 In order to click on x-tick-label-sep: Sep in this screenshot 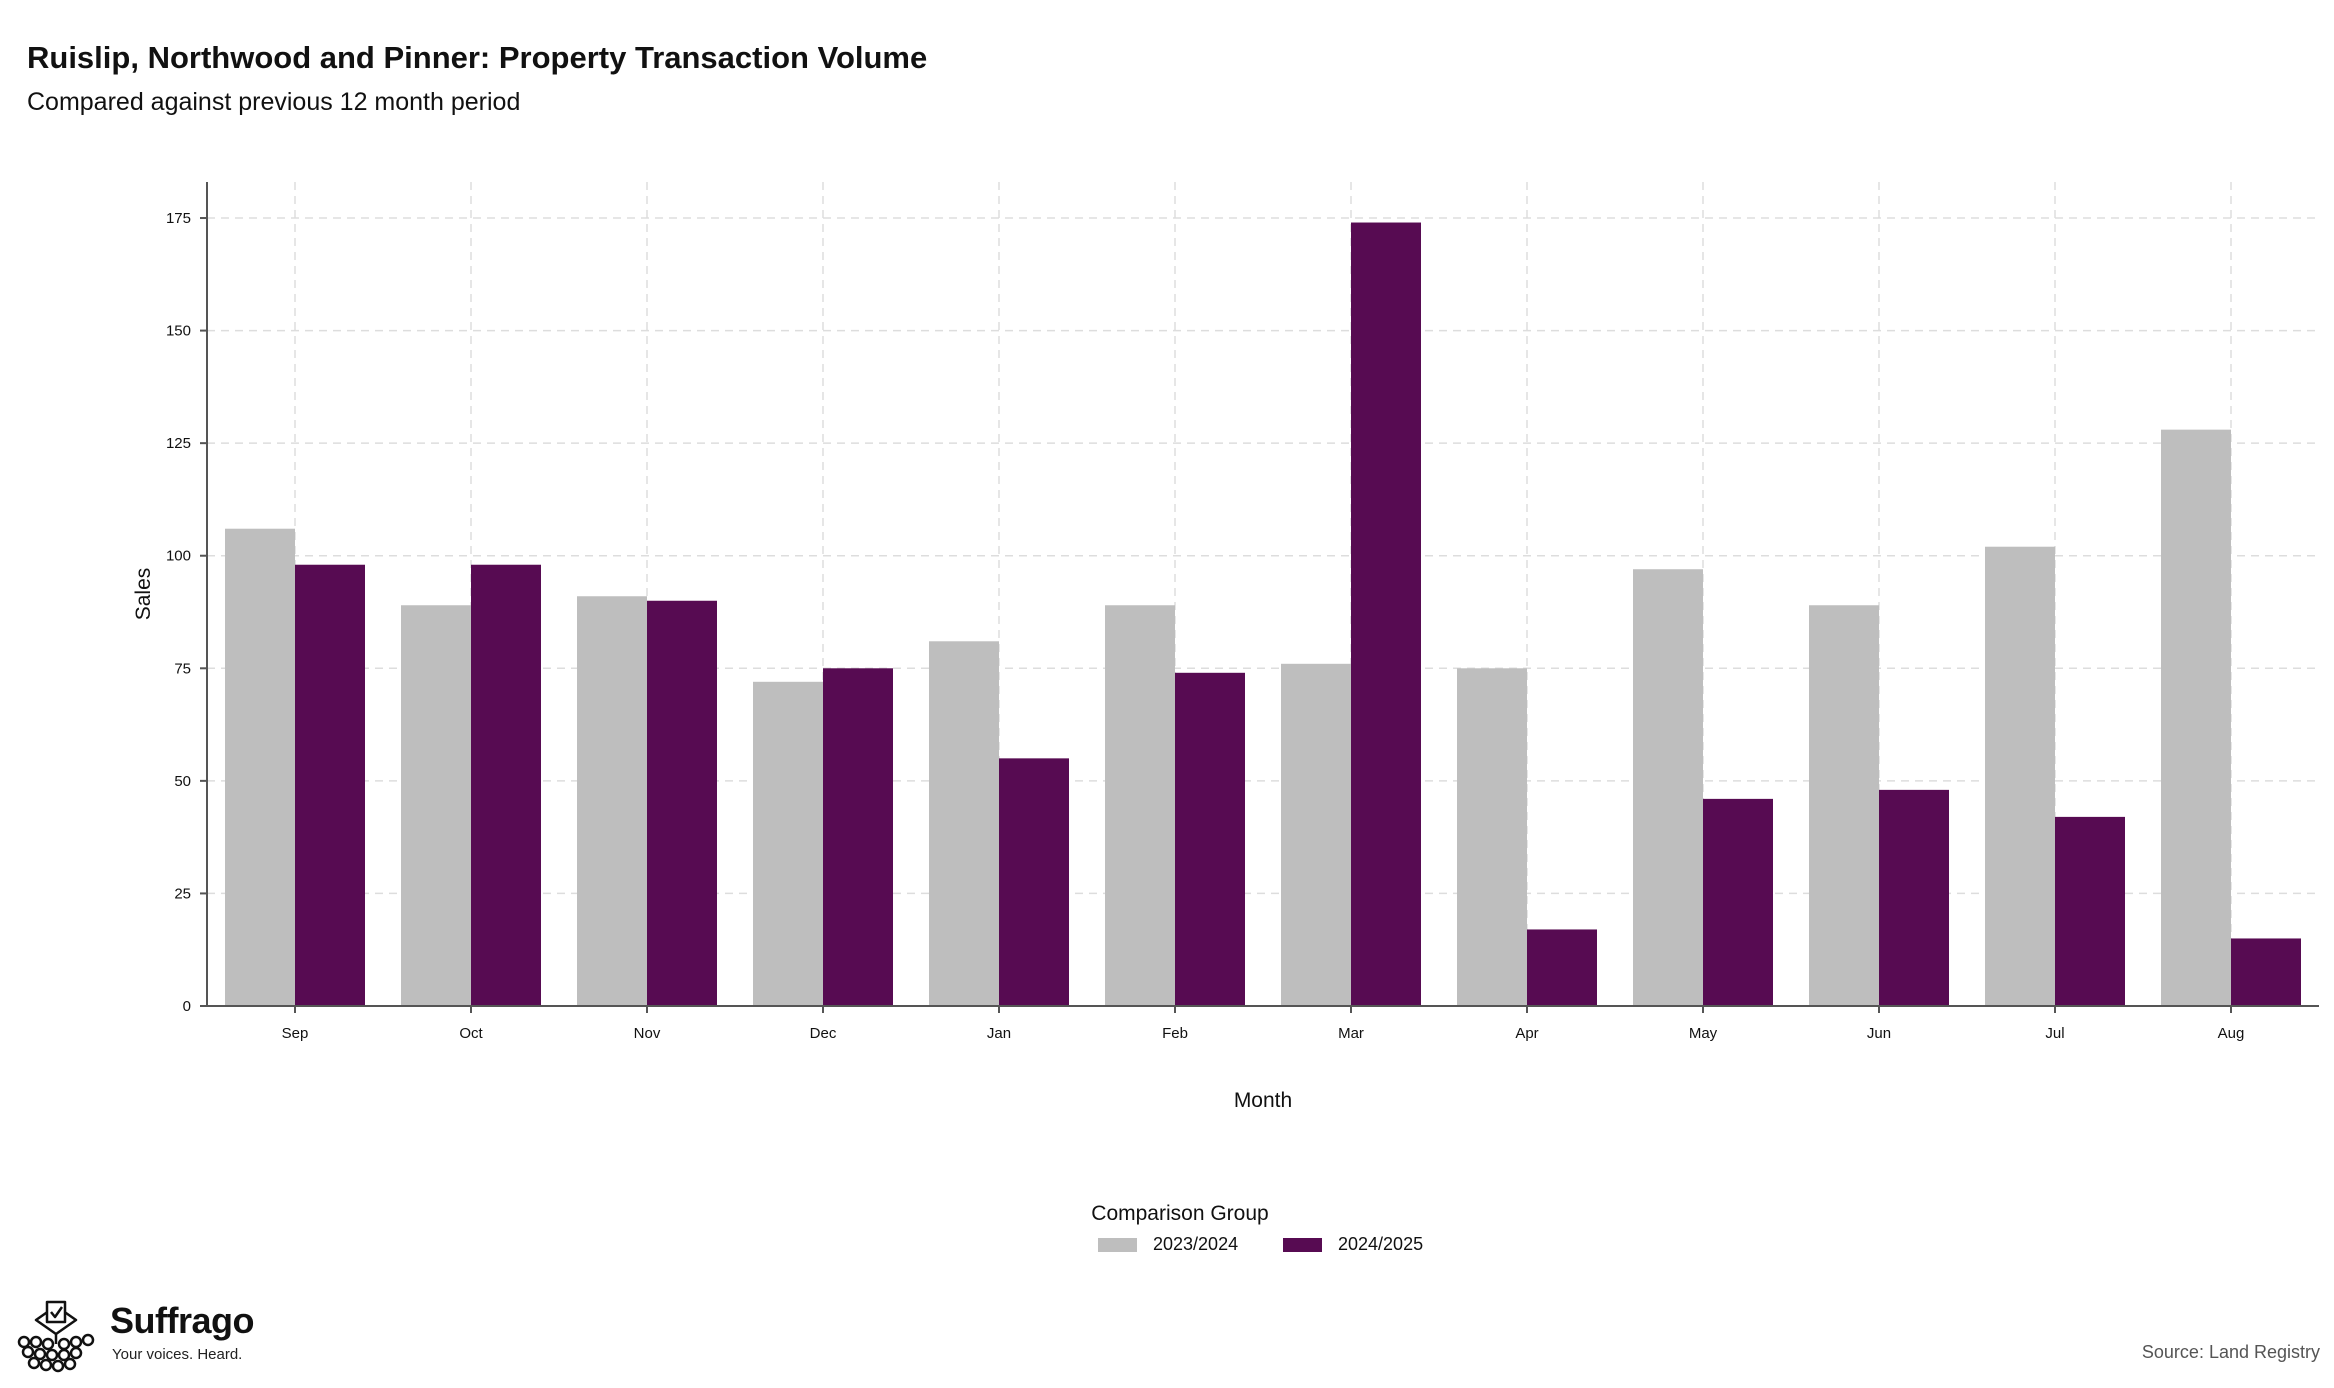, I will do `click(295, 1033)`.